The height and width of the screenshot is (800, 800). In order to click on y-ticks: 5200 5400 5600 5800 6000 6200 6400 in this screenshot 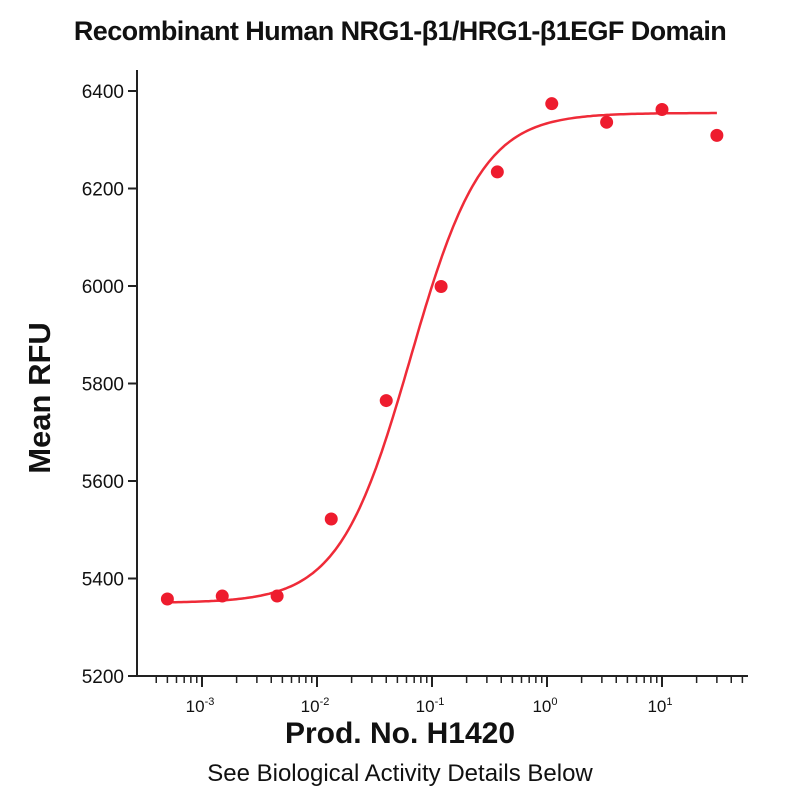, I will do `click(109, 385)`.